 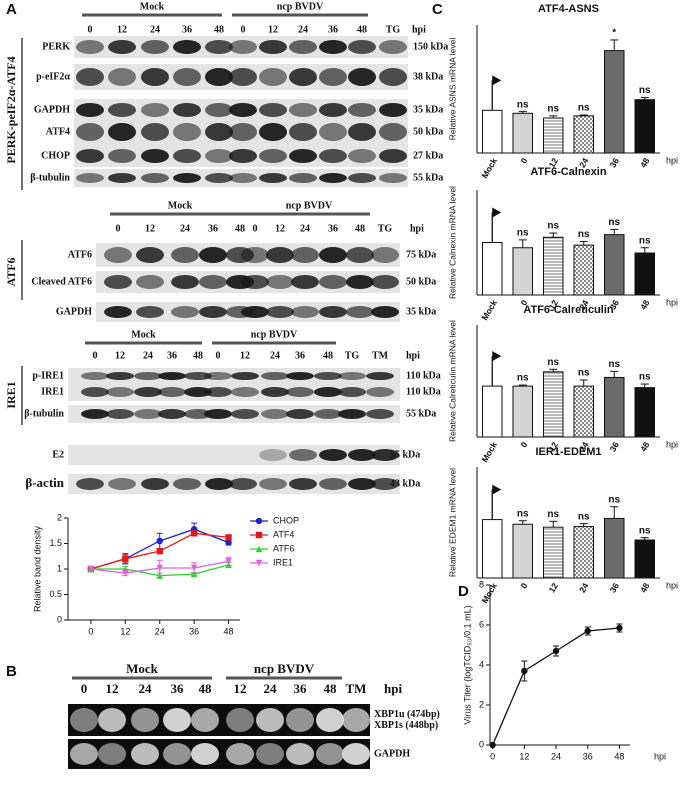 What do you see at coordinates (452, 242) in the screenshot?
I see `y-axis-label: Relative Calnexin mRNA level` at bounding box center [452, 242].